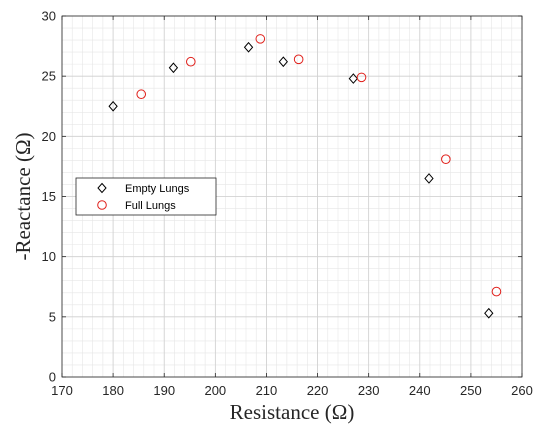 Image resolution: width=550 pixels, height=435 pixels. What do you see at coordinates (52, 316) in the screenshot?
I see `y-tick-label: 5` at bounding box center [52, 316].